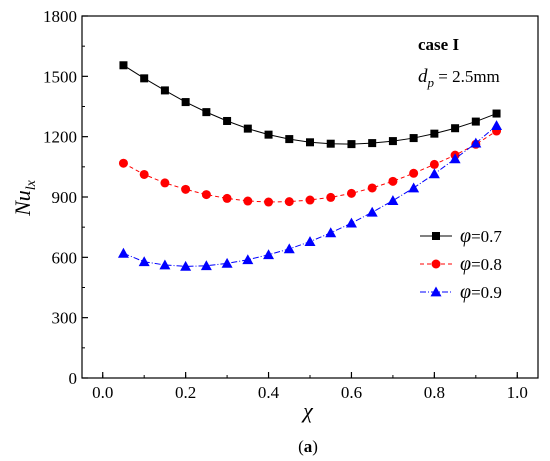  What do you see at coordinates (65, 197) in the screenshot?
I see `y-tick-label: 900` at bounding box center [65, 197].